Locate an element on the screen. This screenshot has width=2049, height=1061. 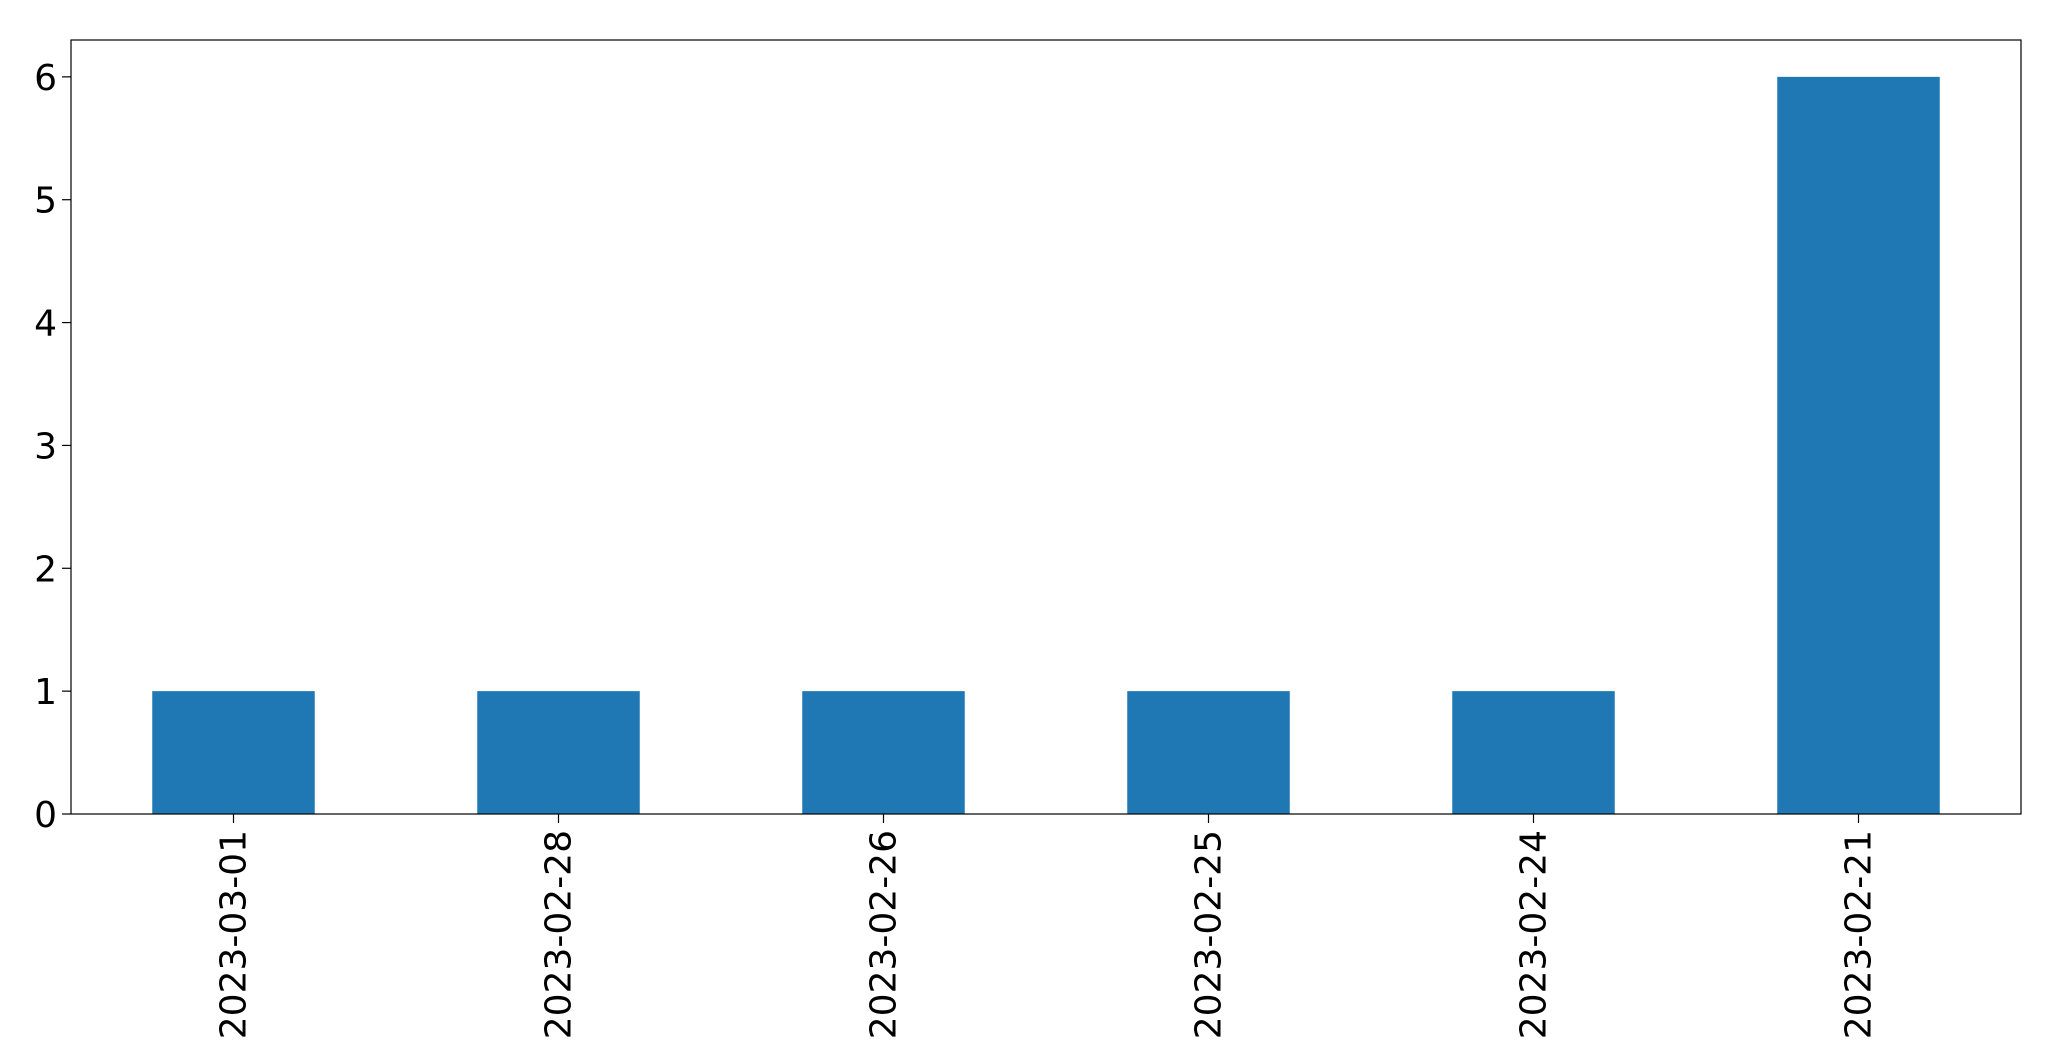
x-tick-label: 2023-02-26 is located at coordinates (884, 934).